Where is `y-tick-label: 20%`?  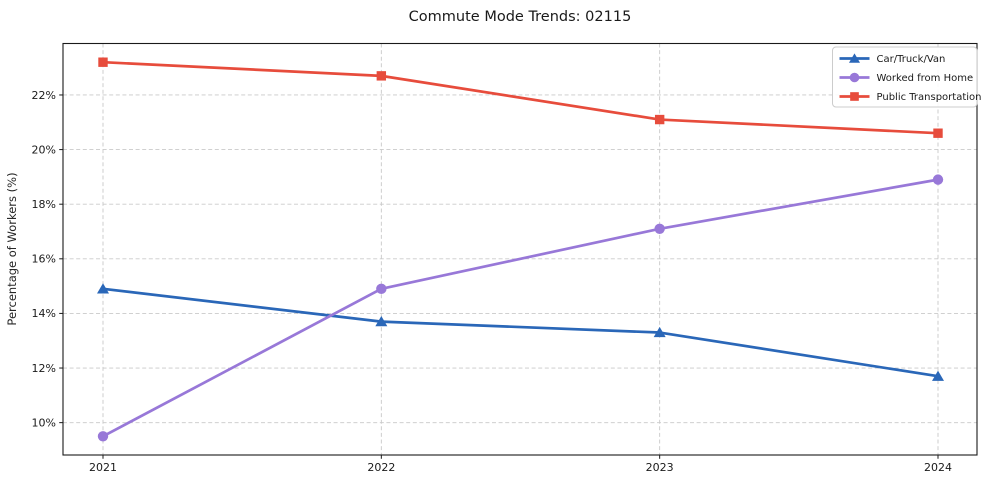 y-tick-label: 20% is located at coordinates (44, 149).